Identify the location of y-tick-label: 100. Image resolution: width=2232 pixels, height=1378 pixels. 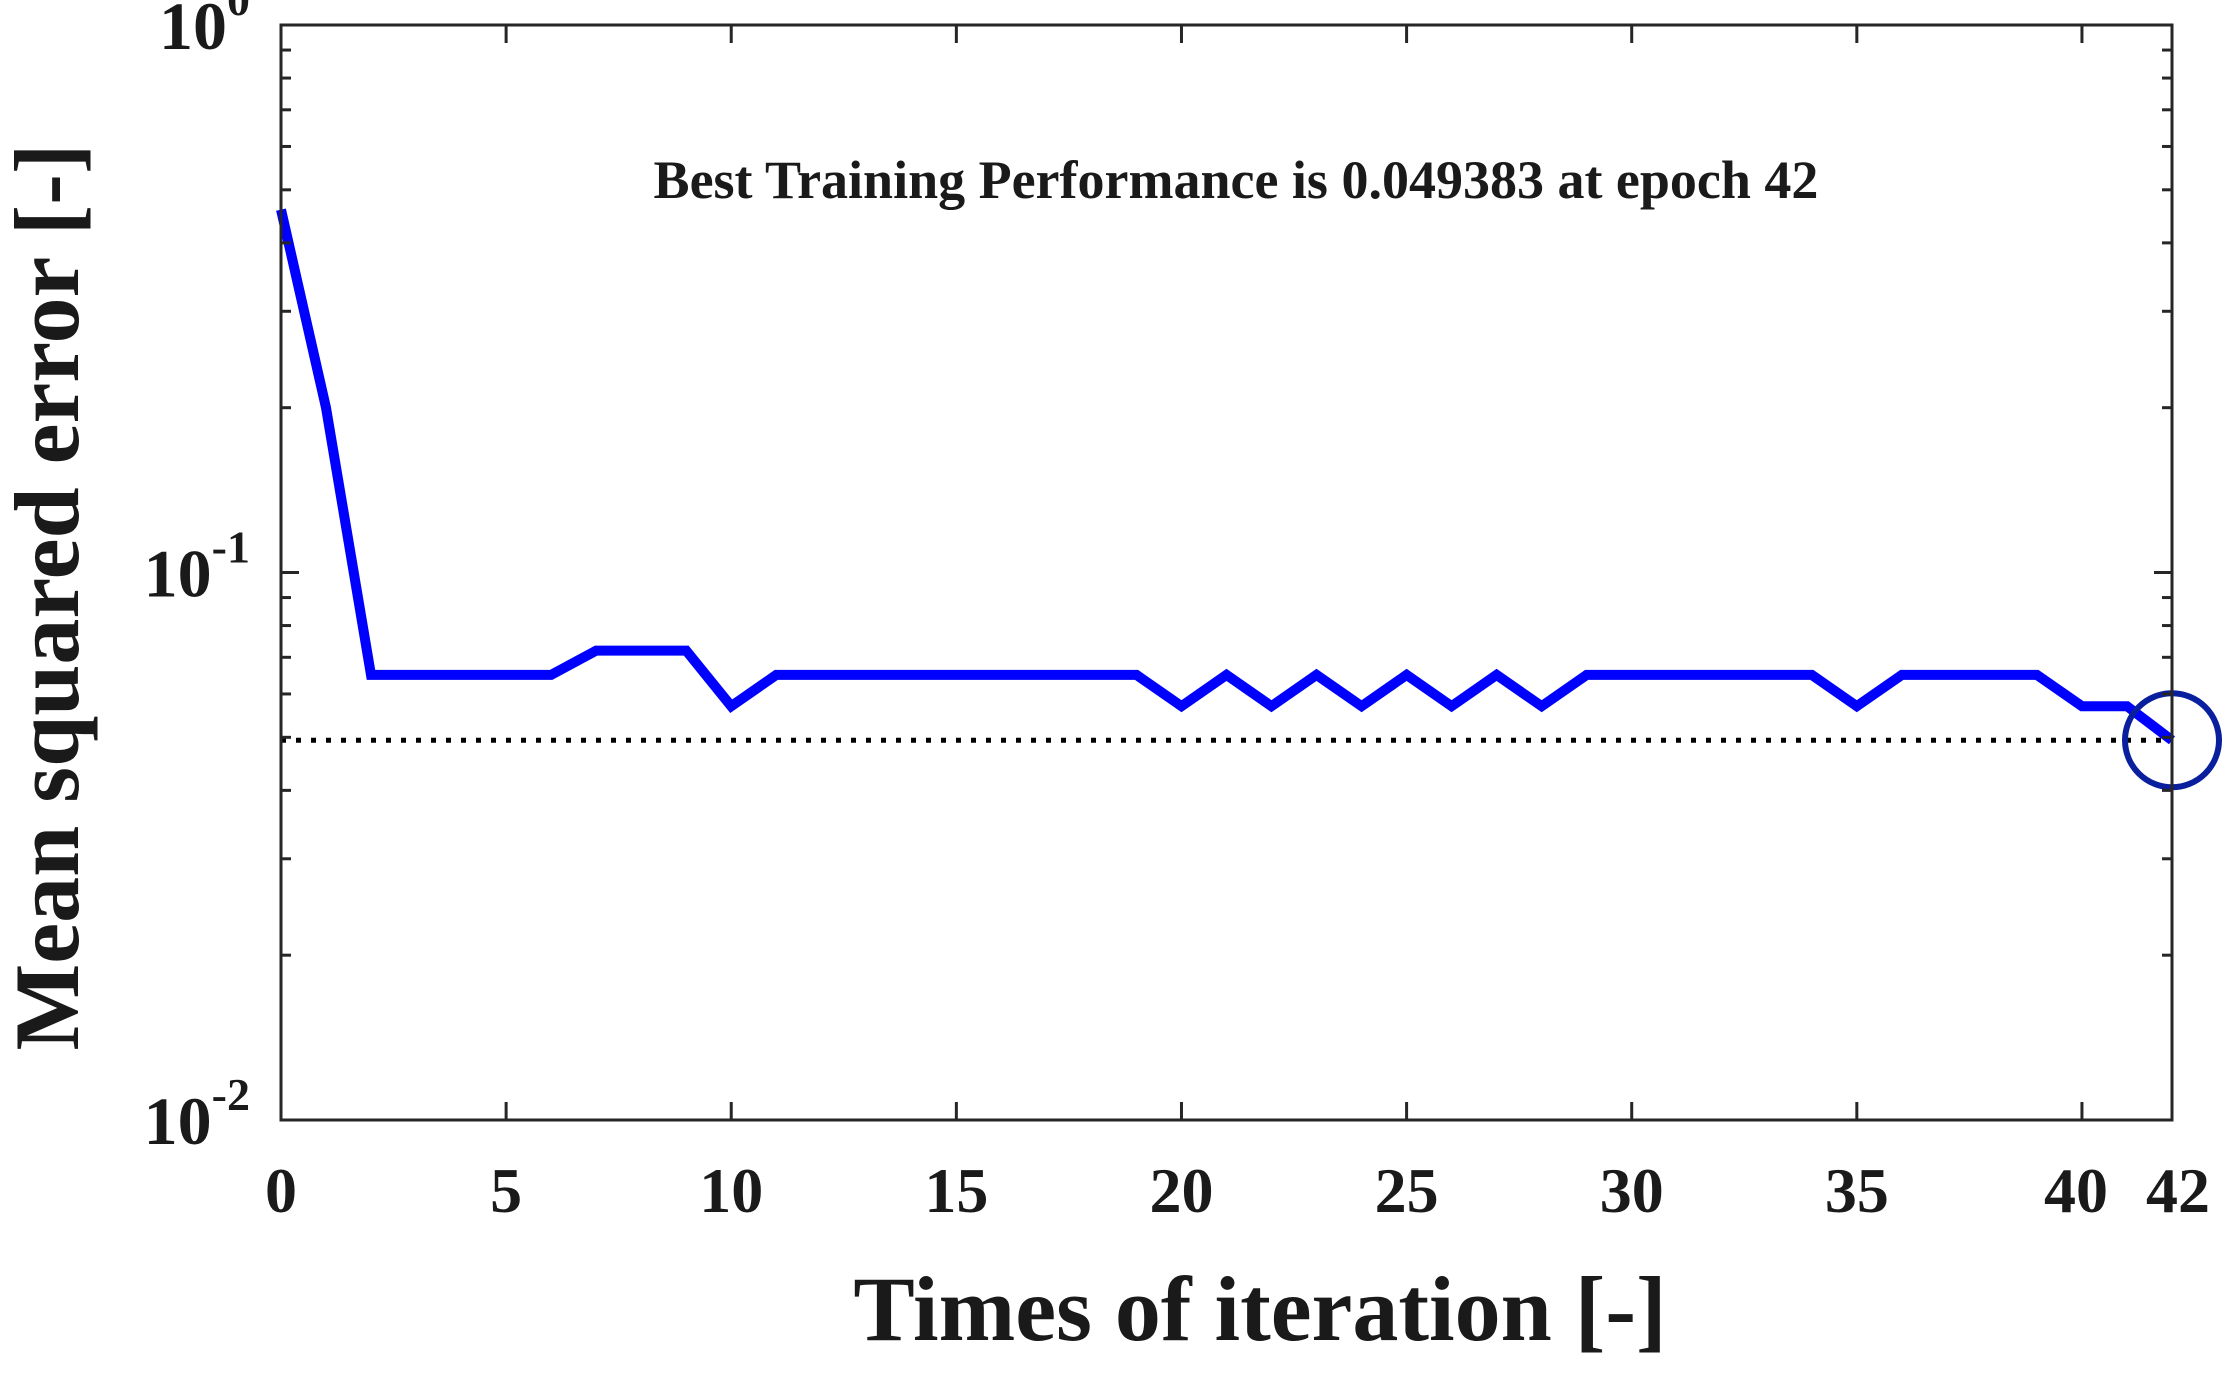
(204, 32).